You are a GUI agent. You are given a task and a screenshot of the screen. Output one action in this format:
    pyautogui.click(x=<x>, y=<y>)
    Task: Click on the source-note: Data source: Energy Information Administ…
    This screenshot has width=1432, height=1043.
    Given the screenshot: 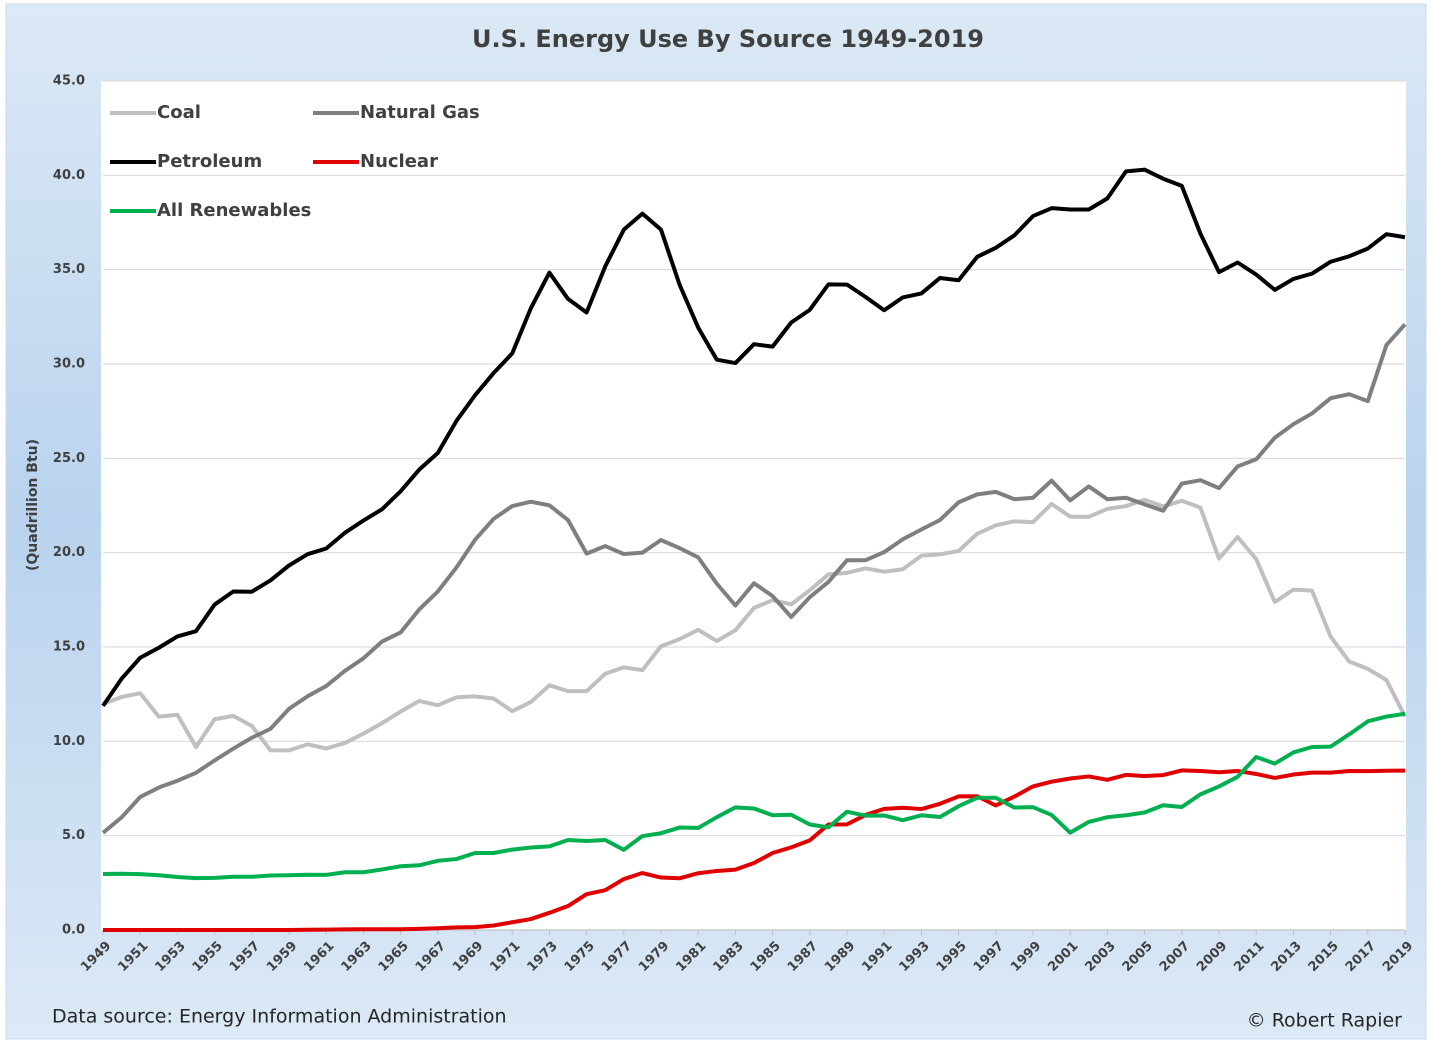 What is the action you would take?
    pyautogui.click(x=279, y=1017)
    